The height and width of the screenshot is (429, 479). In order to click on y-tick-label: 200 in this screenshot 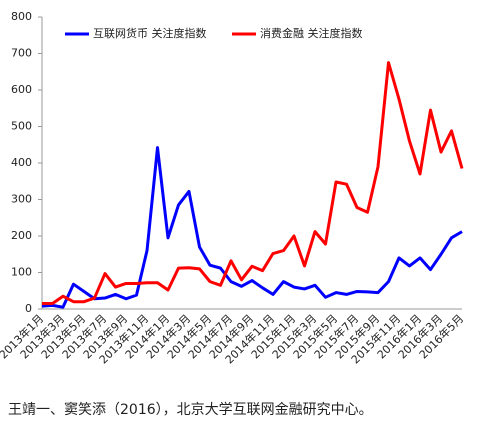, I will do `click(21, 235)`.